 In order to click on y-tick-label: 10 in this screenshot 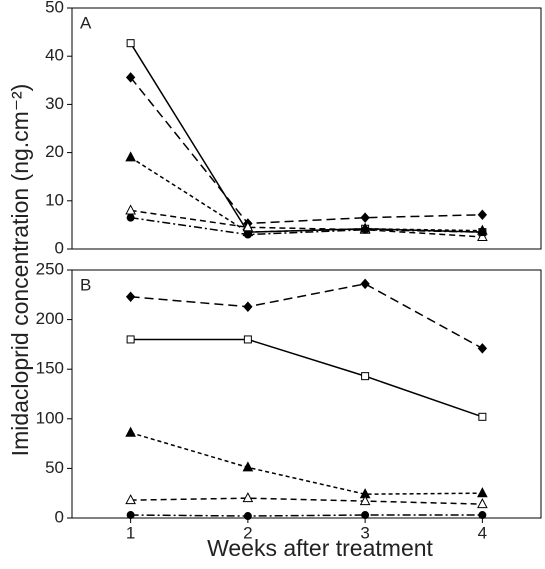, I will do `click(54, 199)`.